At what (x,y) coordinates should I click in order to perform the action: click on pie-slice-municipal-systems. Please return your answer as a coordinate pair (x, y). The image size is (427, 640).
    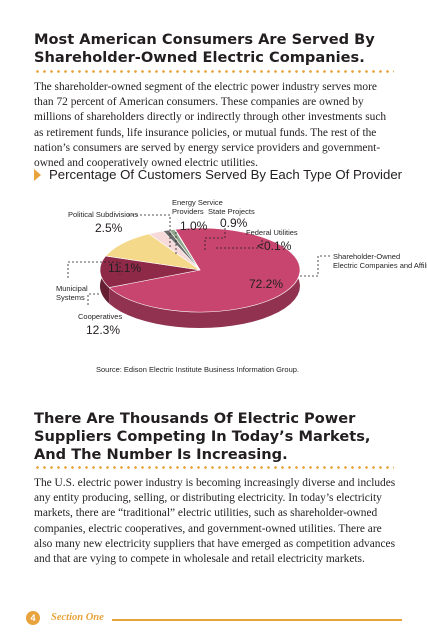
    Looking at the image, I should click on (153, 252).